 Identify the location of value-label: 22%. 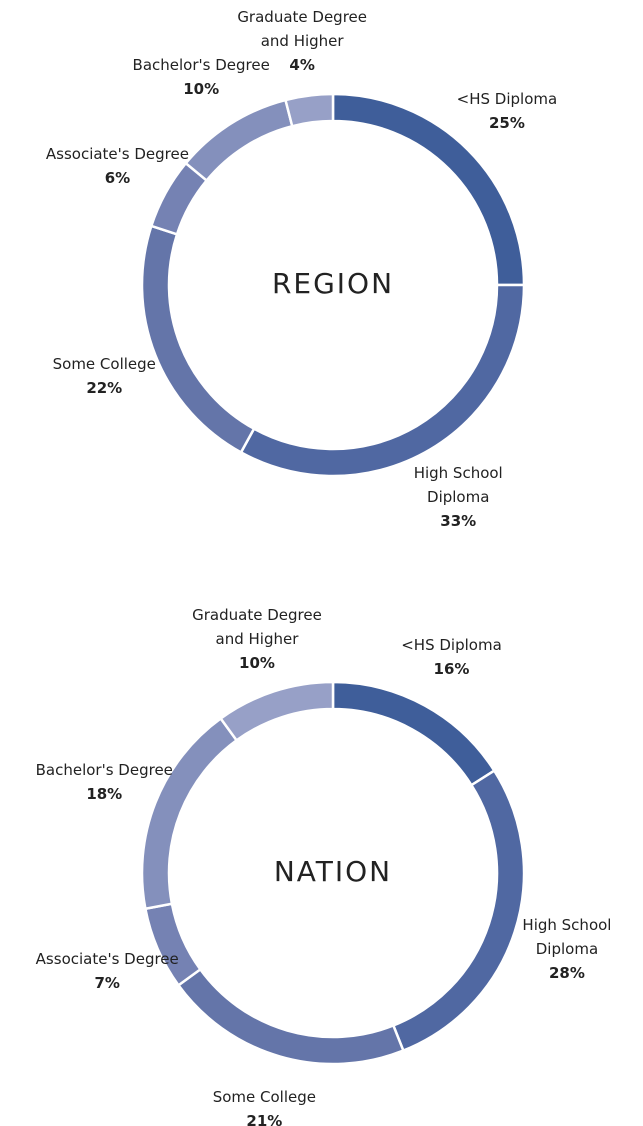
(104, 387).